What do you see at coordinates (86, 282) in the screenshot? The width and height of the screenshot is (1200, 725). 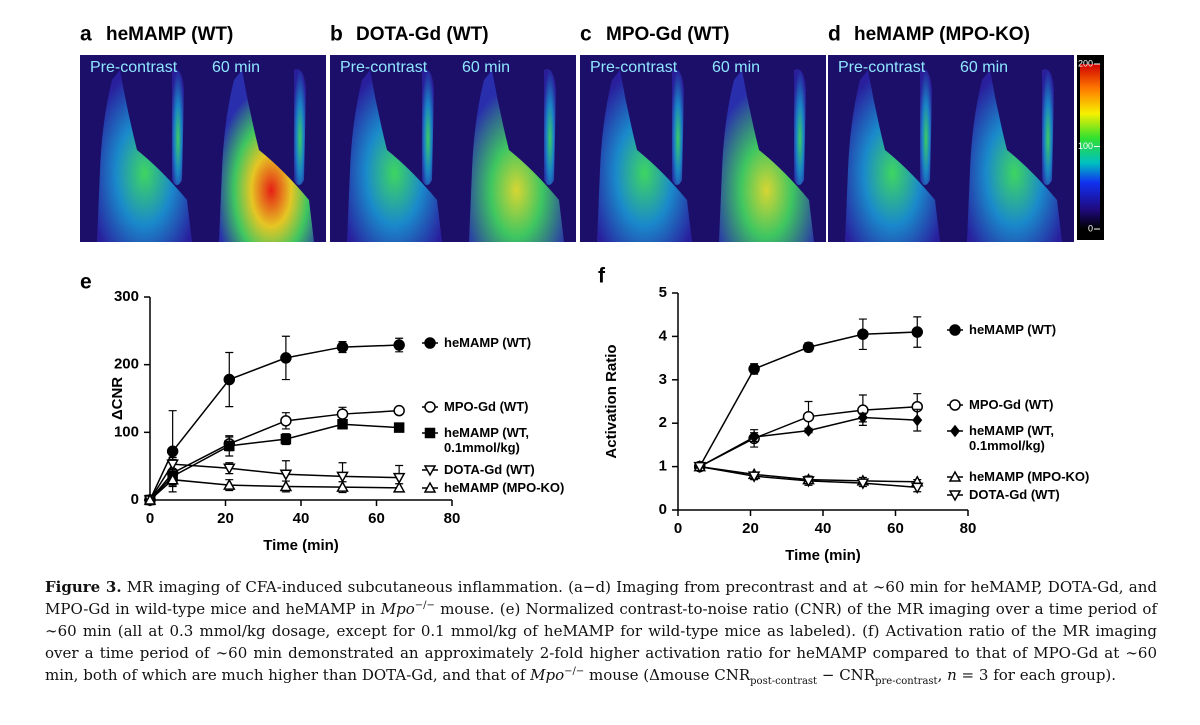 I see `panel-letter: e` at bounding box center [86, 282].